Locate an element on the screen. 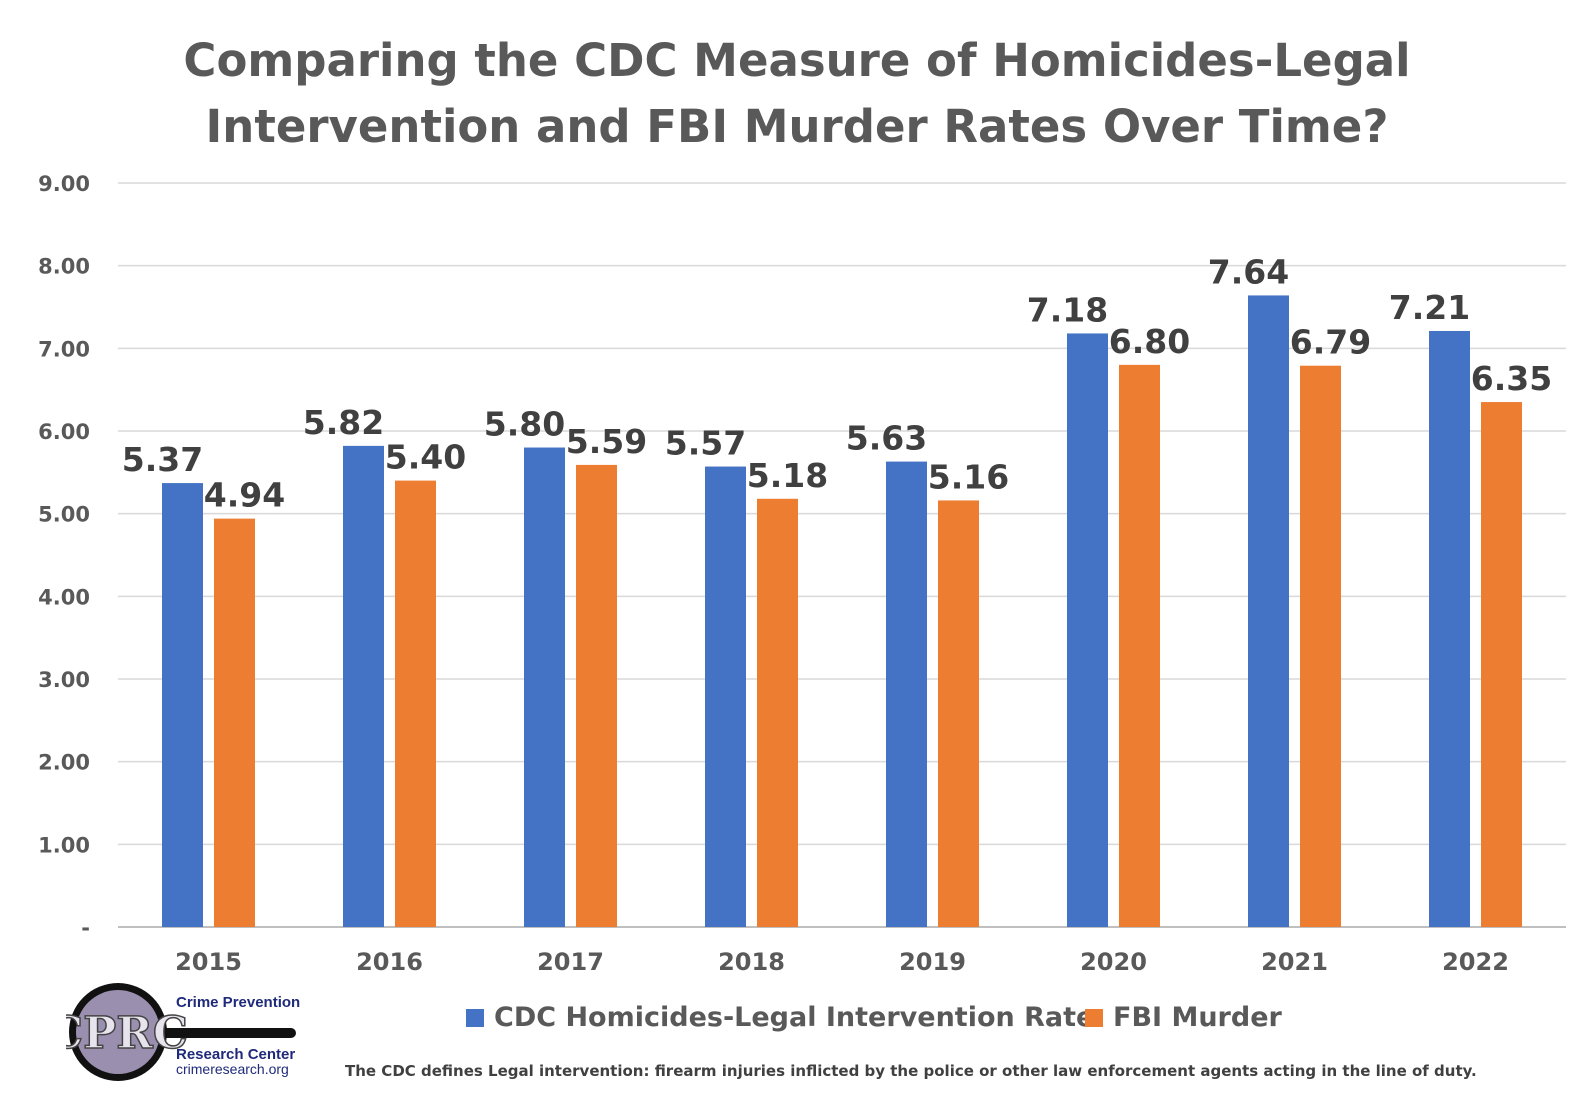 This screenshot has width=1594, height=1108. x-tick-label: 2020 is located at coordinates (1113, 962).